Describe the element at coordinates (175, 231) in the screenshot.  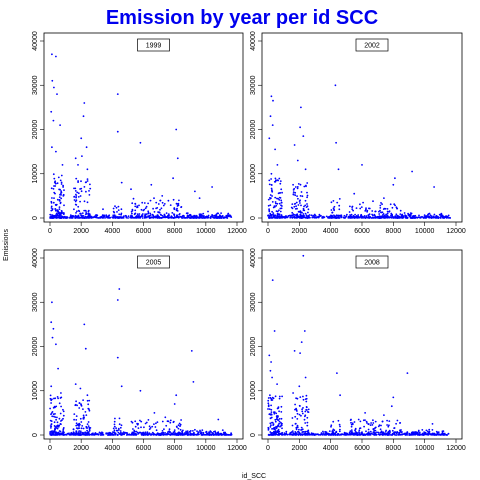
I see `x-tick-label: 8000` at that location.